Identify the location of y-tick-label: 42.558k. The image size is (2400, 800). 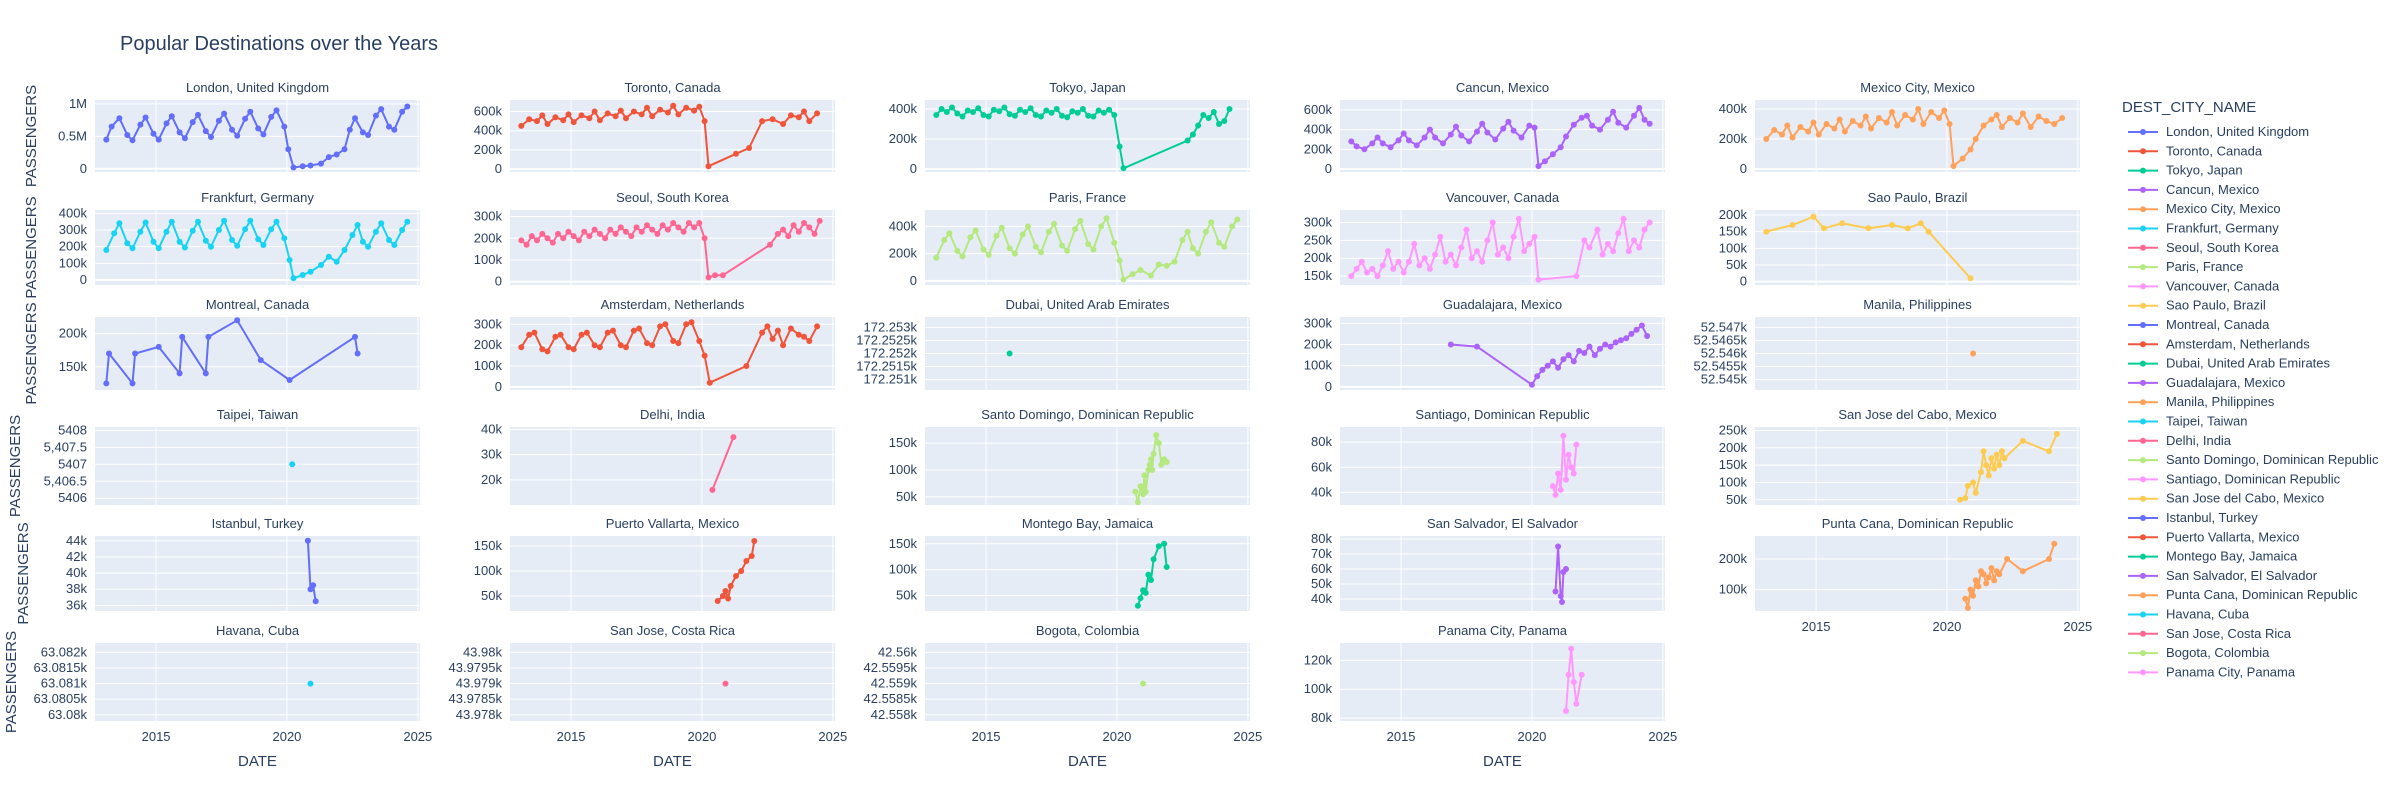
(894, 714).